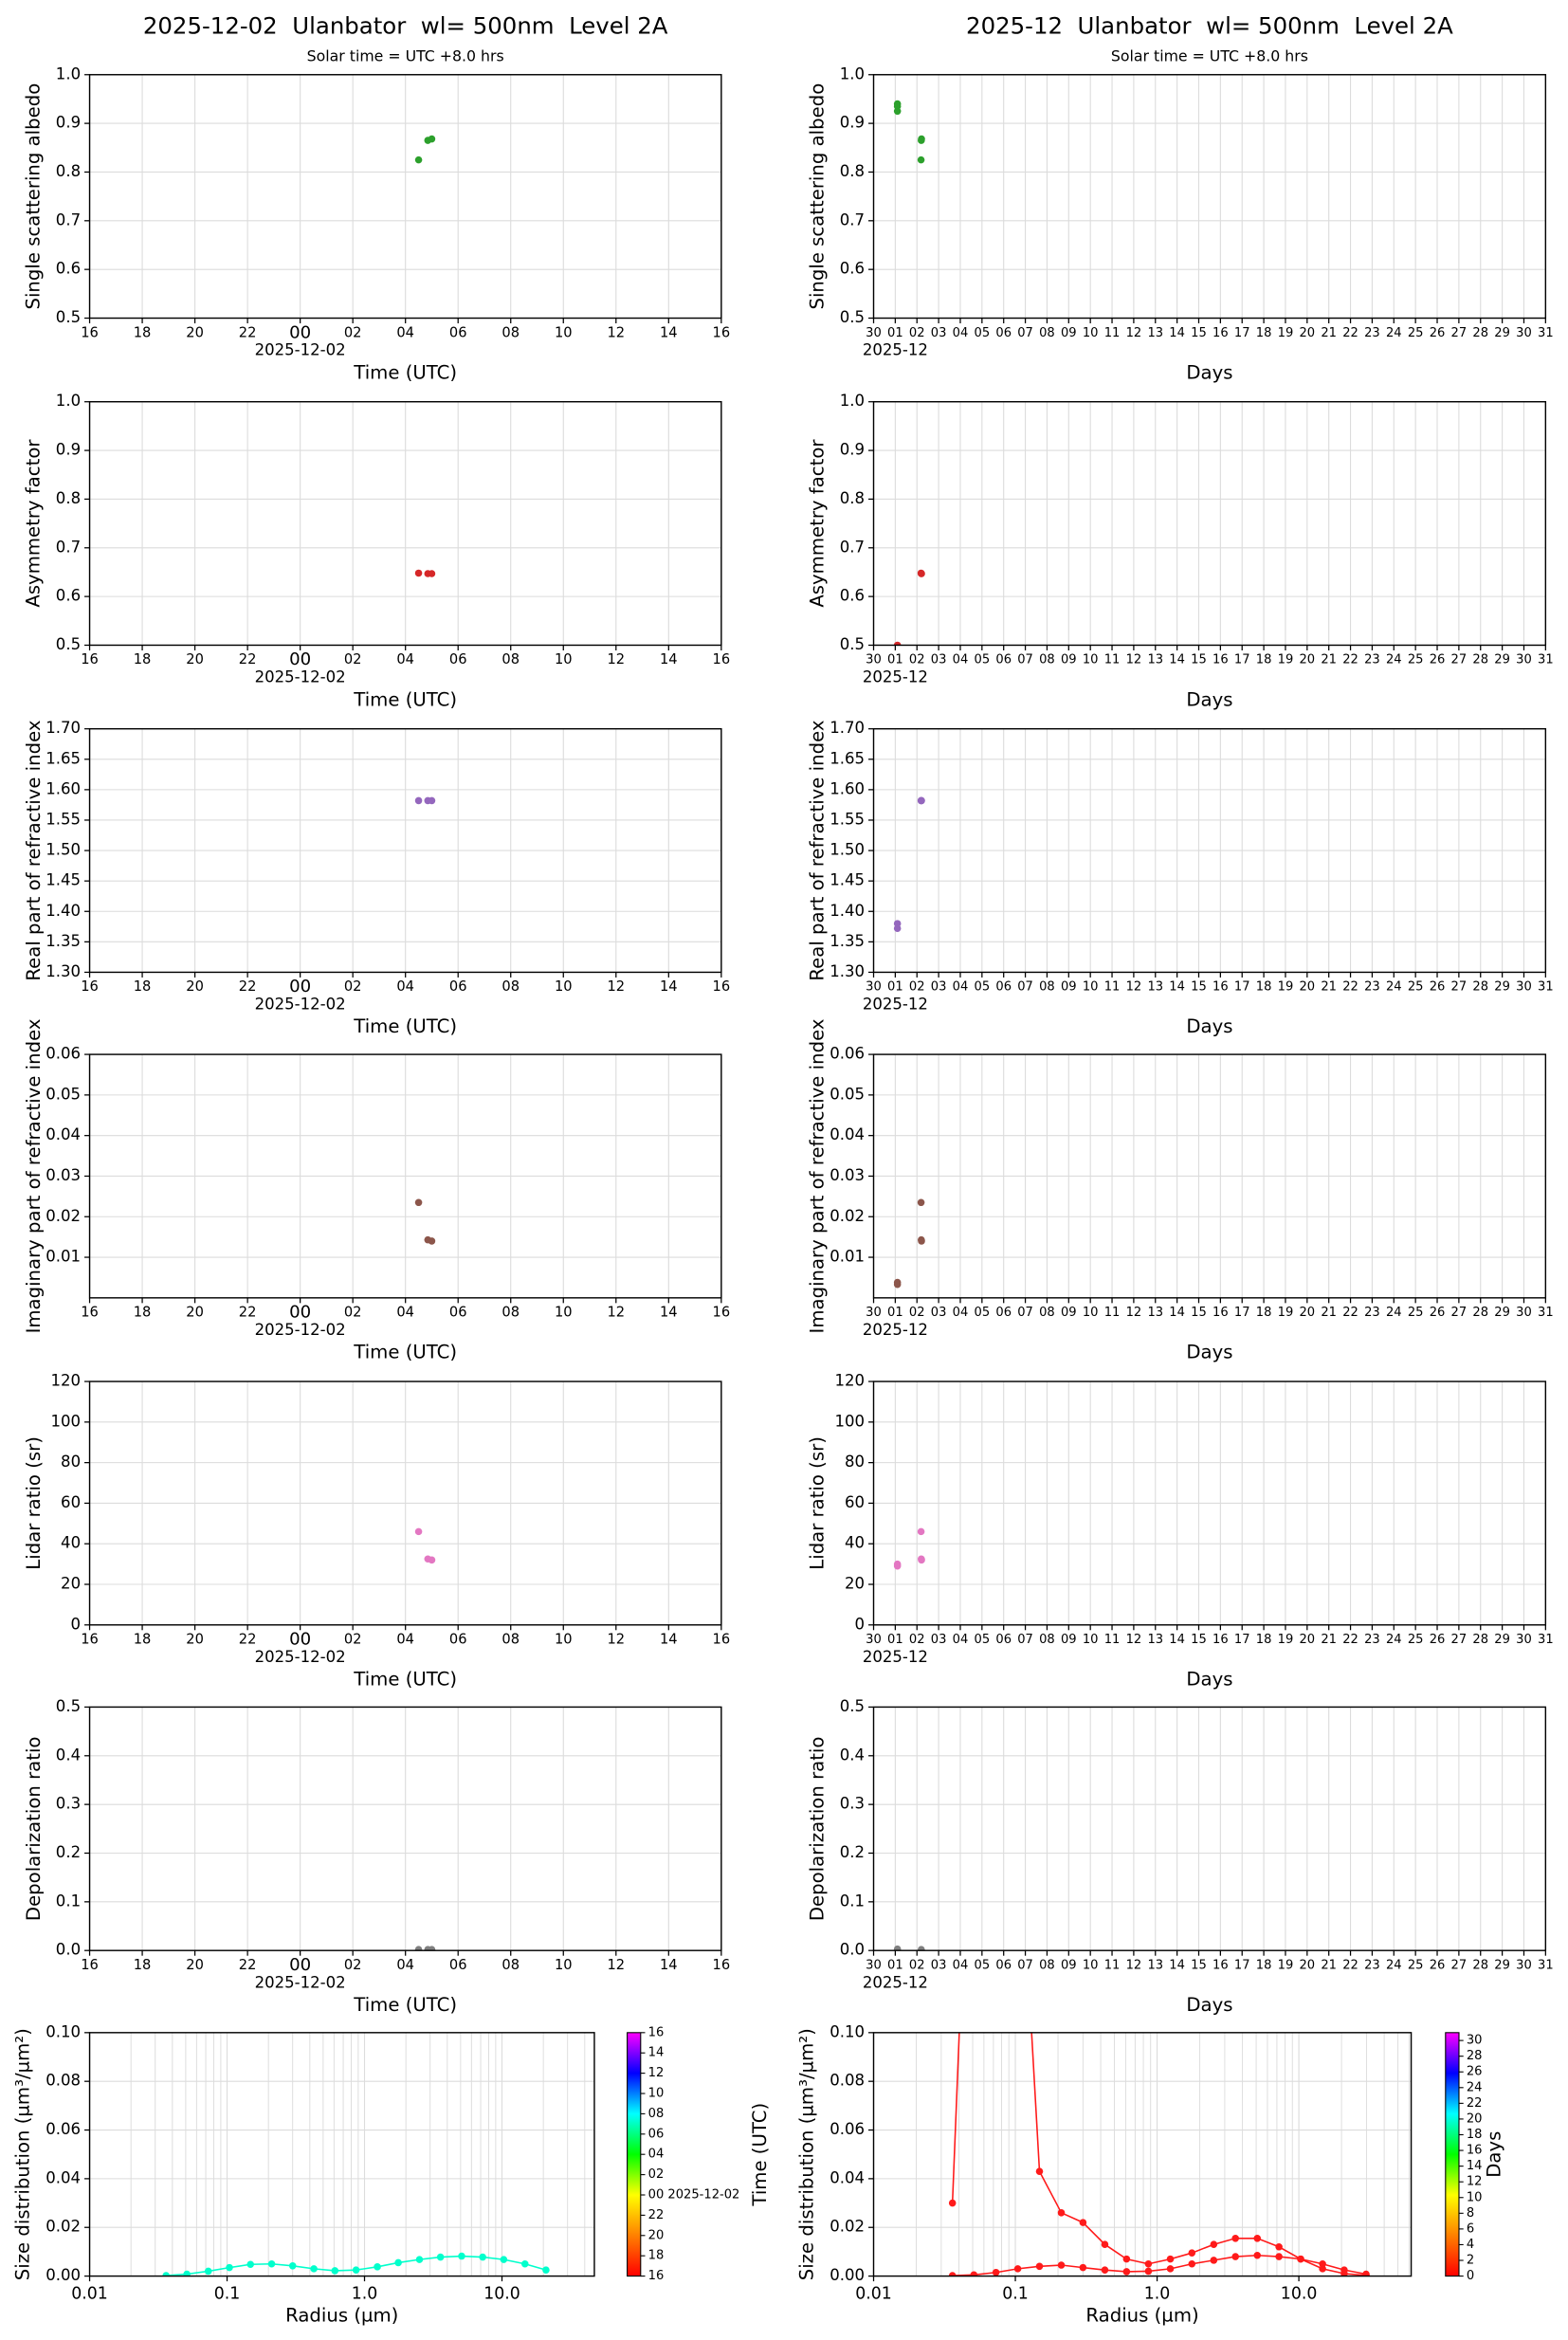 The height and width of the screenshot is (2340, 1568). I want to click on size-line, so click(1159, 2265).